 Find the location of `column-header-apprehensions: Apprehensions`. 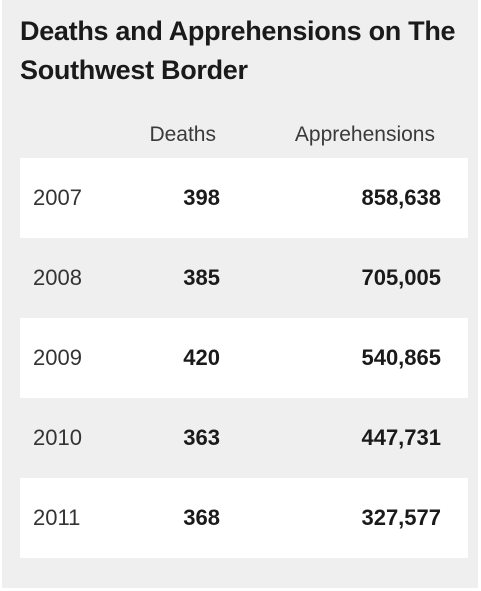

column-header-apprehensions: Apprehensions is located at coordinates (364, 134).